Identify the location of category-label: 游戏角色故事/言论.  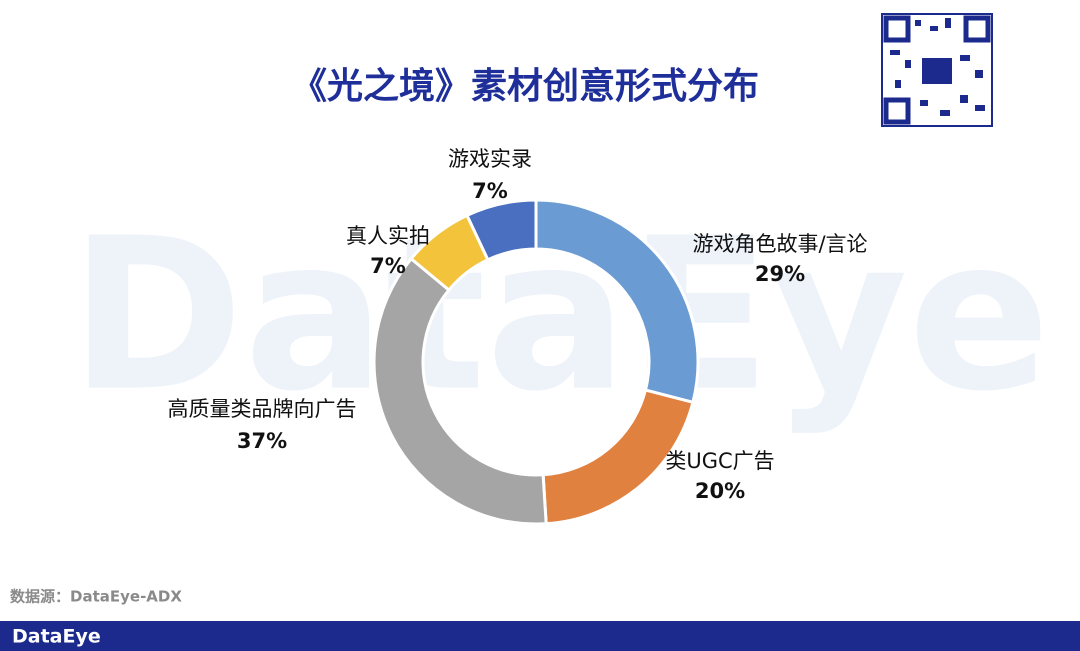
(779, 244).